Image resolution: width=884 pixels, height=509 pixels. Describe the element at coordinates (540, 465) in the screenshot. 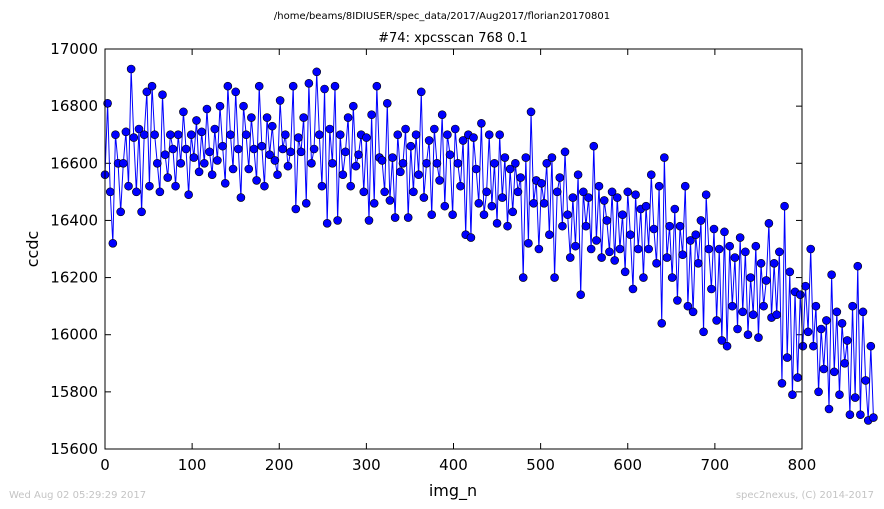

I see `x-tick-label: 500` at that location.